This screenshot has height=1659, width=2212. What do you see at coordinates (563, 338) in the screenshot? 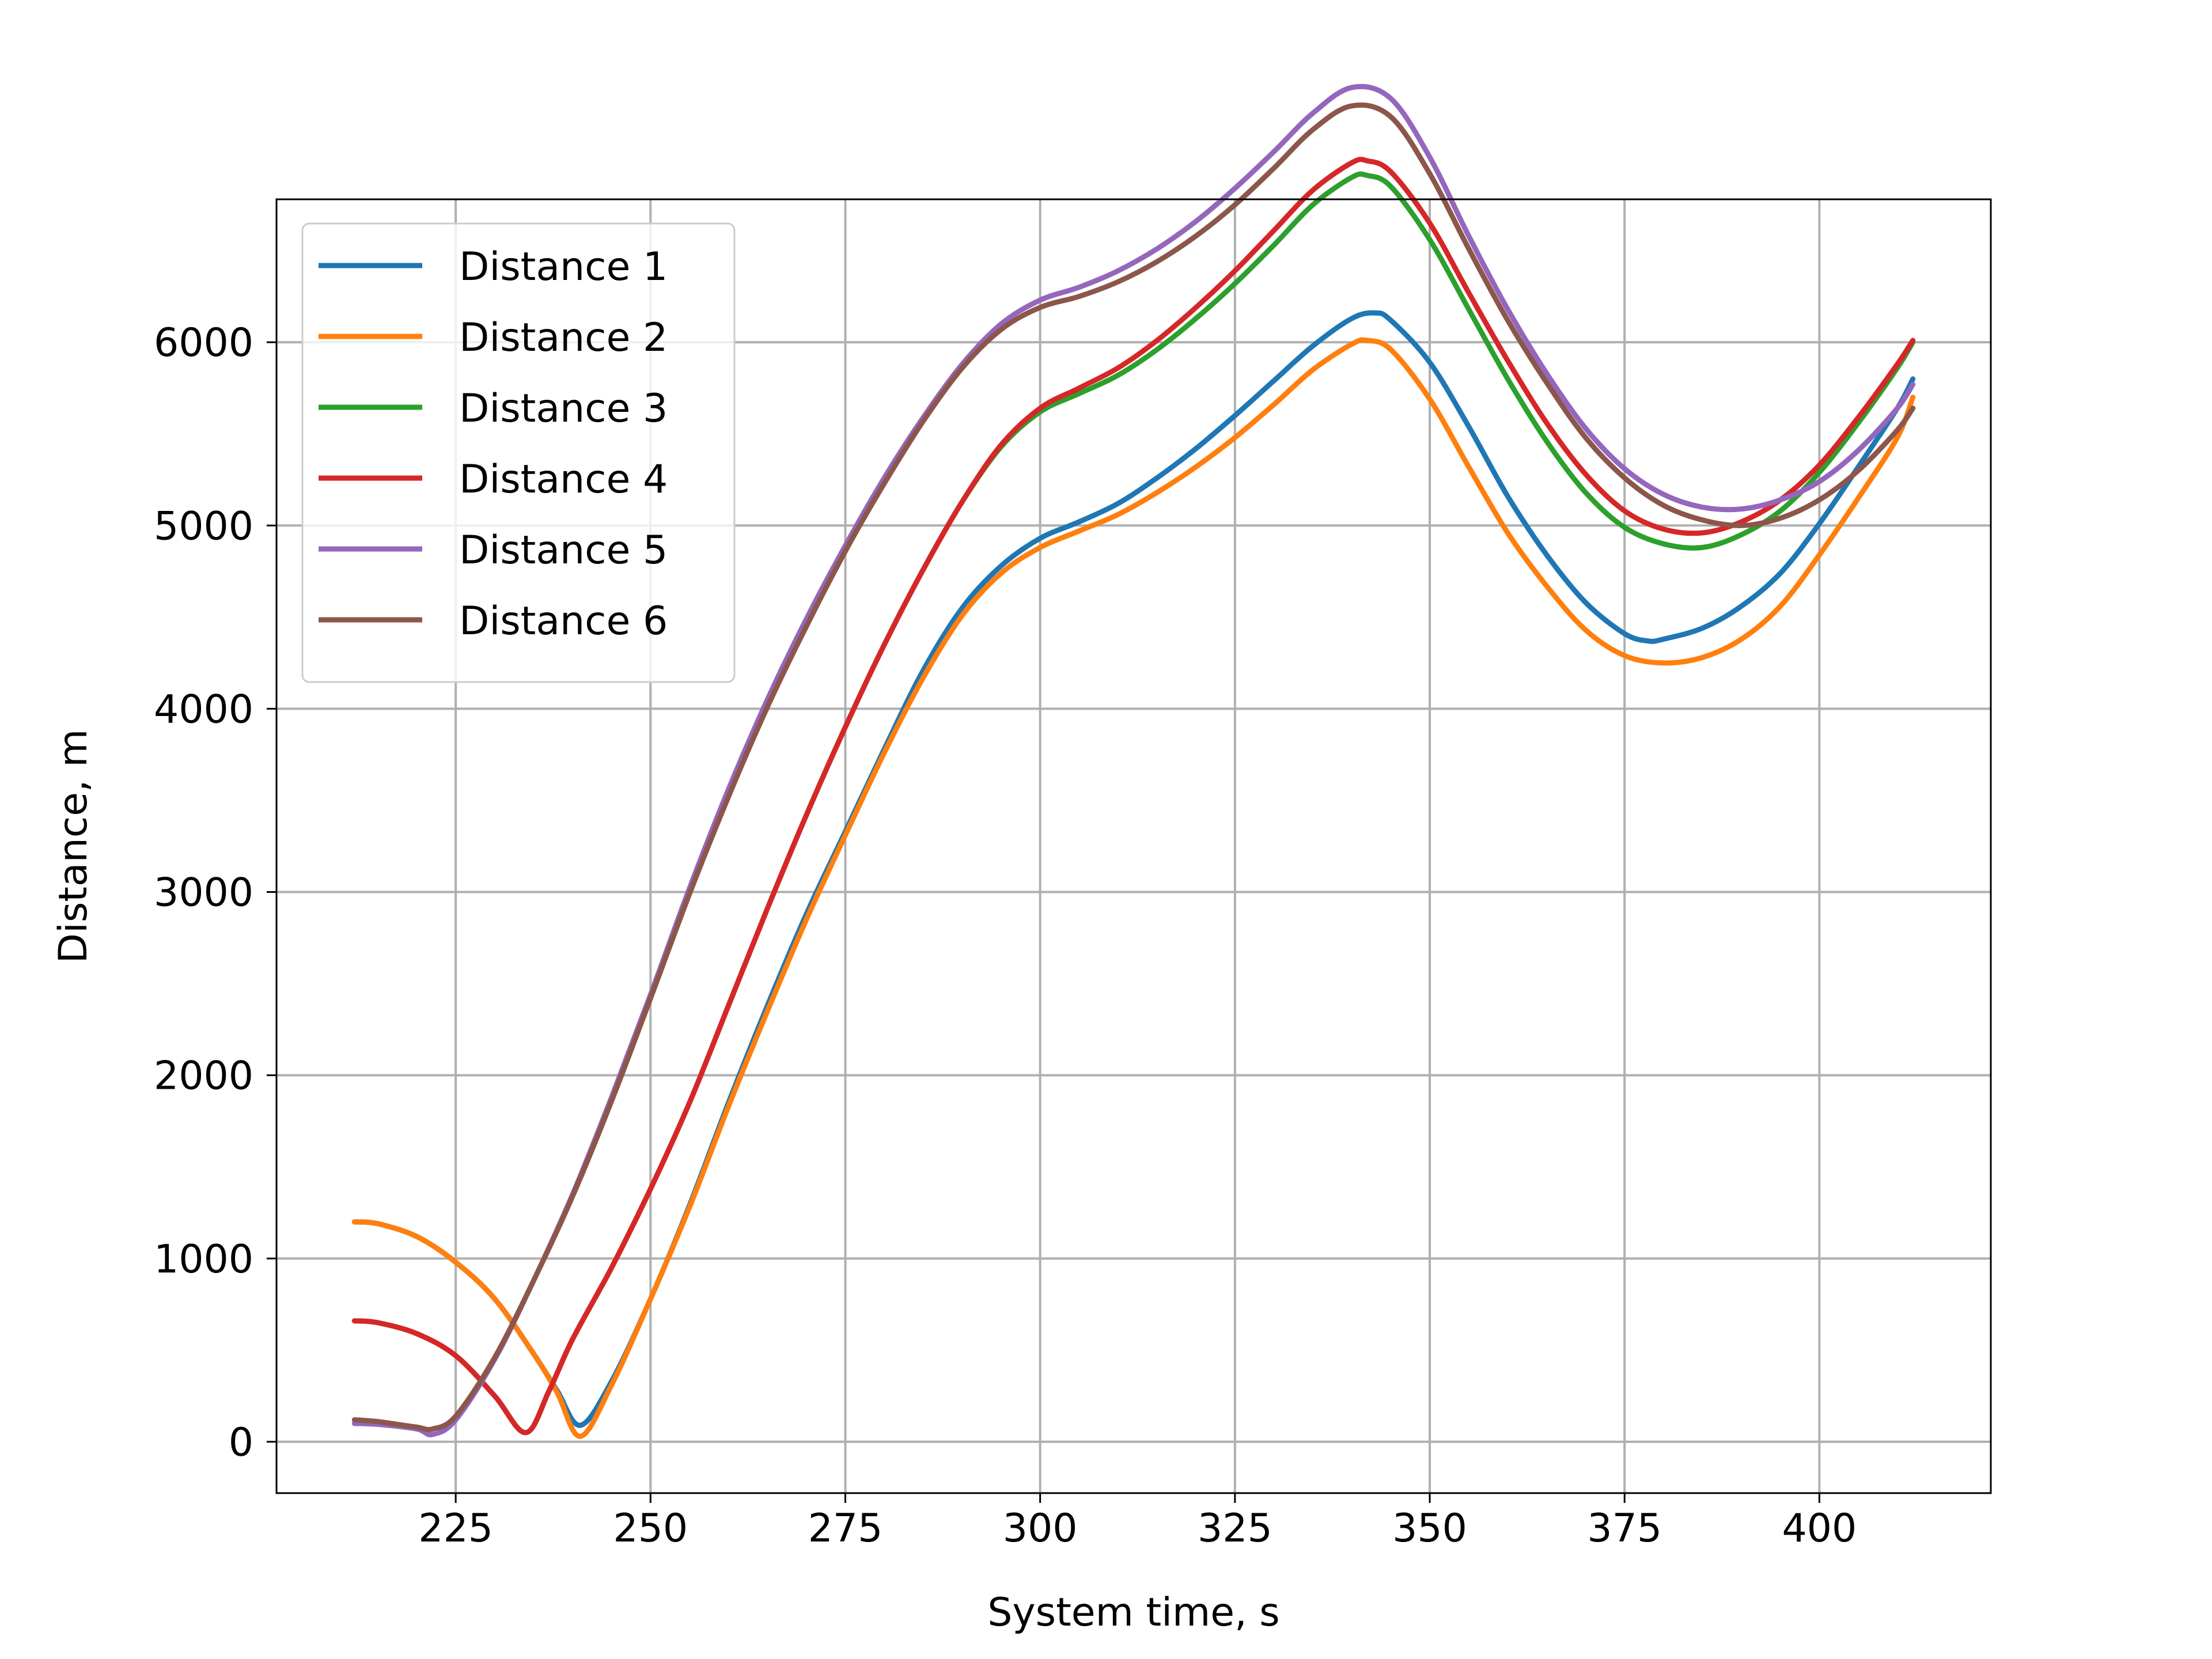
I see `legend-label: Distance 2` at bounding box center [563, 338].